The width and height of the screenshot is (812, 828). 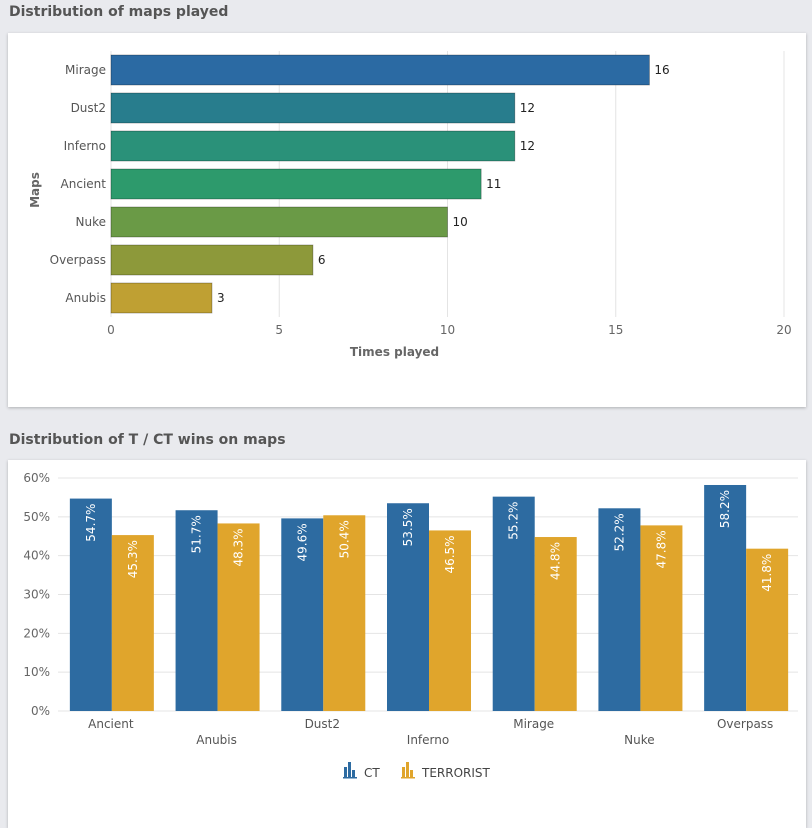 What do you see at coordinates (161, 298) in the screenshot?
I see `bar-anubis` at bounding box center [161, 298].